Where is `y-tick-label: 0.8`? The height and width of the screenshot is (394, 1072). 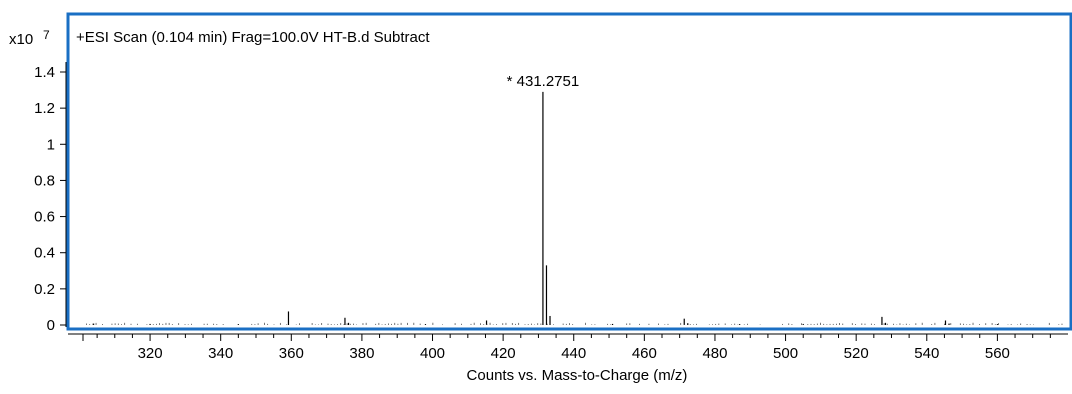
y-tick-label: 0.8 is located at coordinates (44, 180).